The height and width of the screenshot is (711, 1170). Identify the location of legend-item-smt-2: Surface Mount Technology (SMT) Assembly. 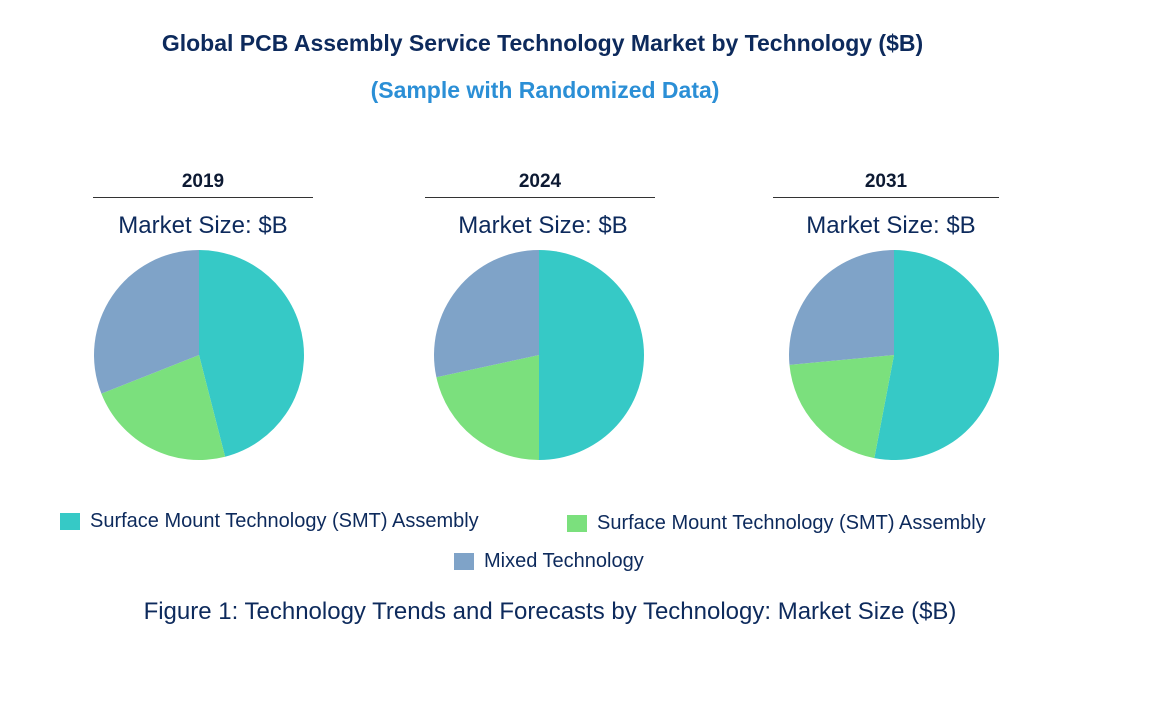
(776, 523).